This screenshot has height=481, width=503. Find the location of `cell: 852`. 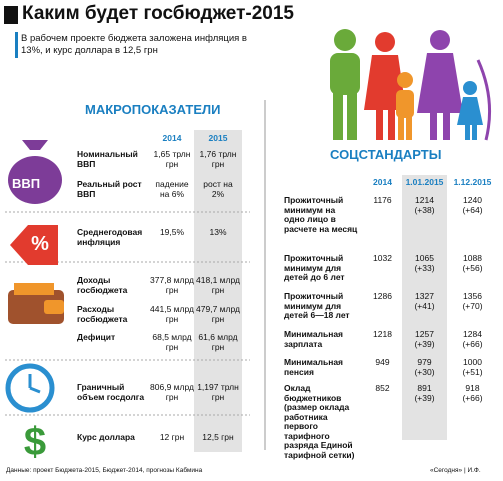

cell: 852 is located at coordinates (382, 388).